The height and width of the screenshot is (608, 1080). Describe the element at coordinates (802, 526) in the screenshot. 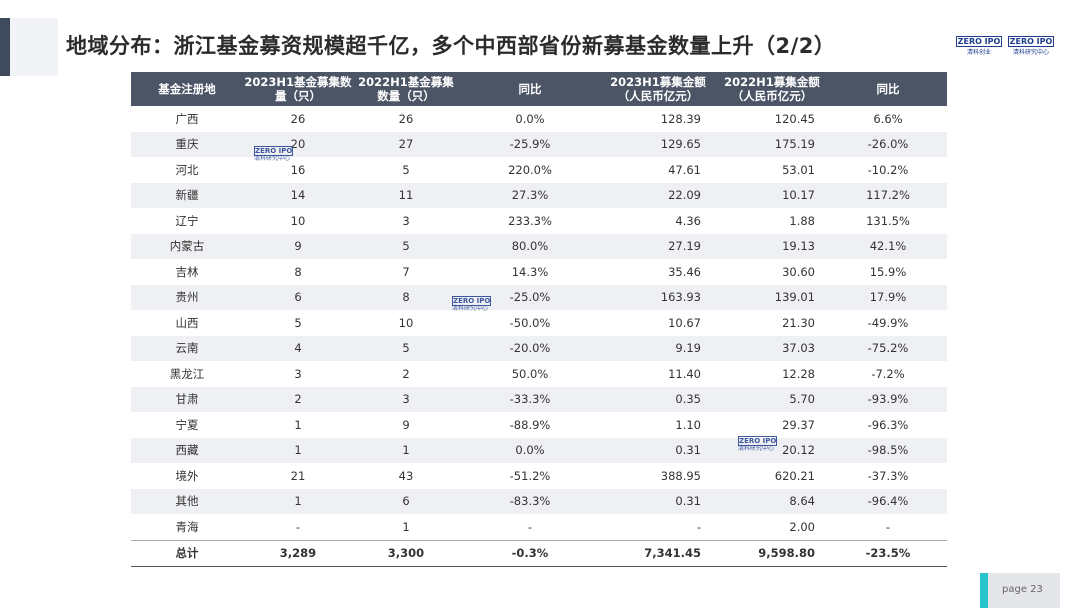

I see `table-cell: 2.00` at that location.